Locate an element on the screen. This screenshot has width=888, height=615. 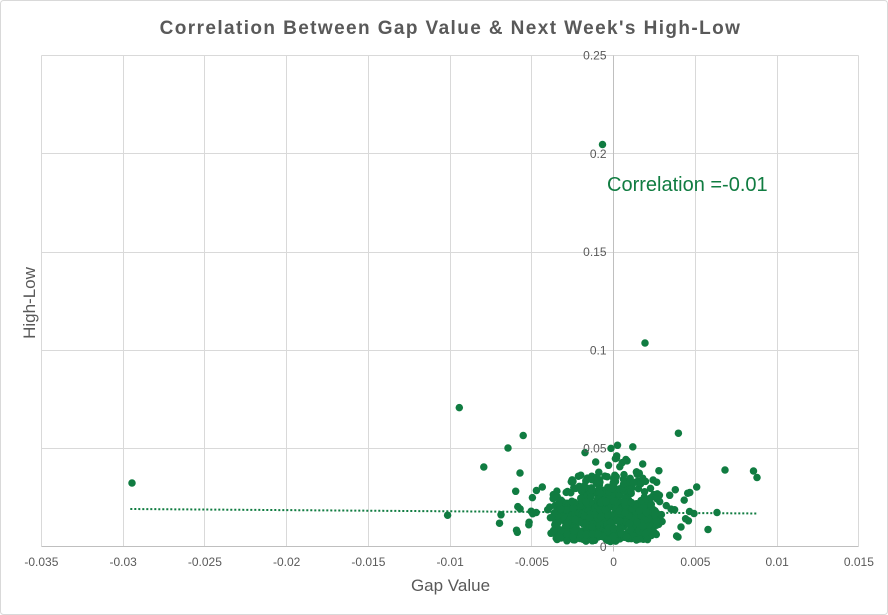
svg-text: 0.1 is located at coordinates (598, 350).